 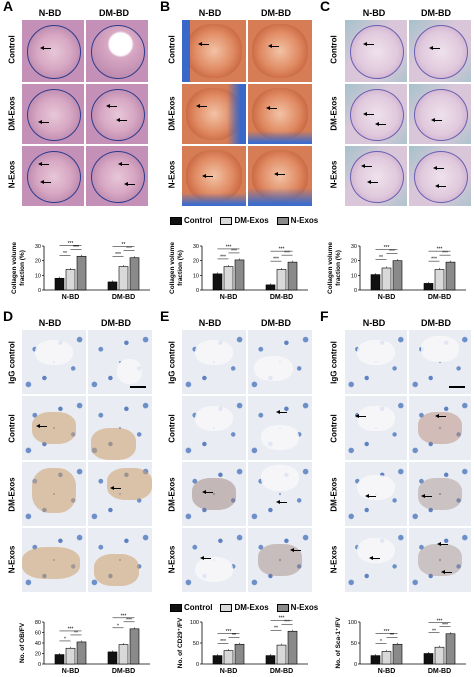 What do you see at coordinates (53, 114) in the screenshot?
I see `micrograph-a-nbd-dmexos` at bounding box center [53, 114].